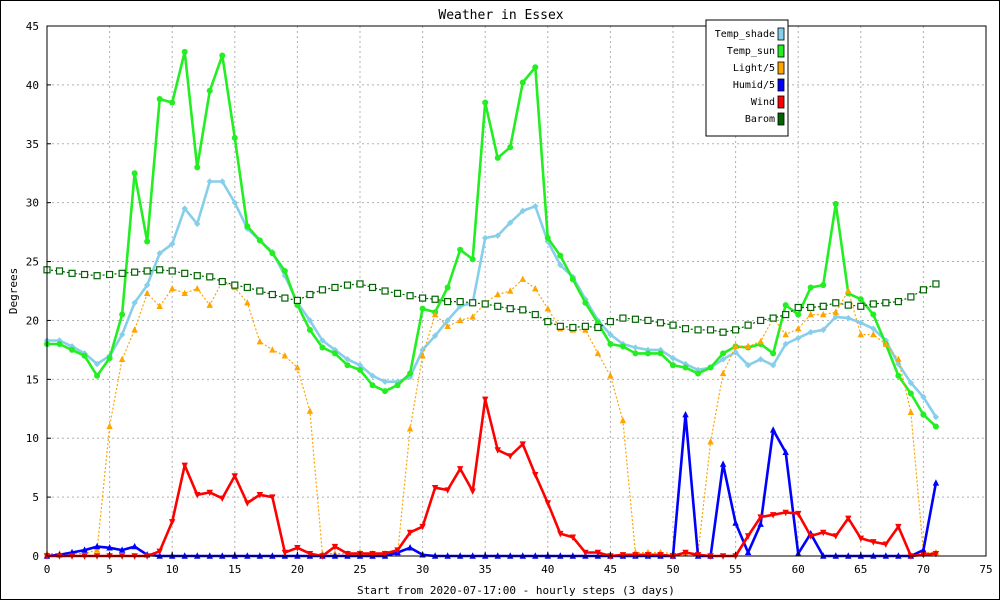  Describe the element at coordinates (35, 497) in the screenshot. I see `y-tick-label: 5` at that location.